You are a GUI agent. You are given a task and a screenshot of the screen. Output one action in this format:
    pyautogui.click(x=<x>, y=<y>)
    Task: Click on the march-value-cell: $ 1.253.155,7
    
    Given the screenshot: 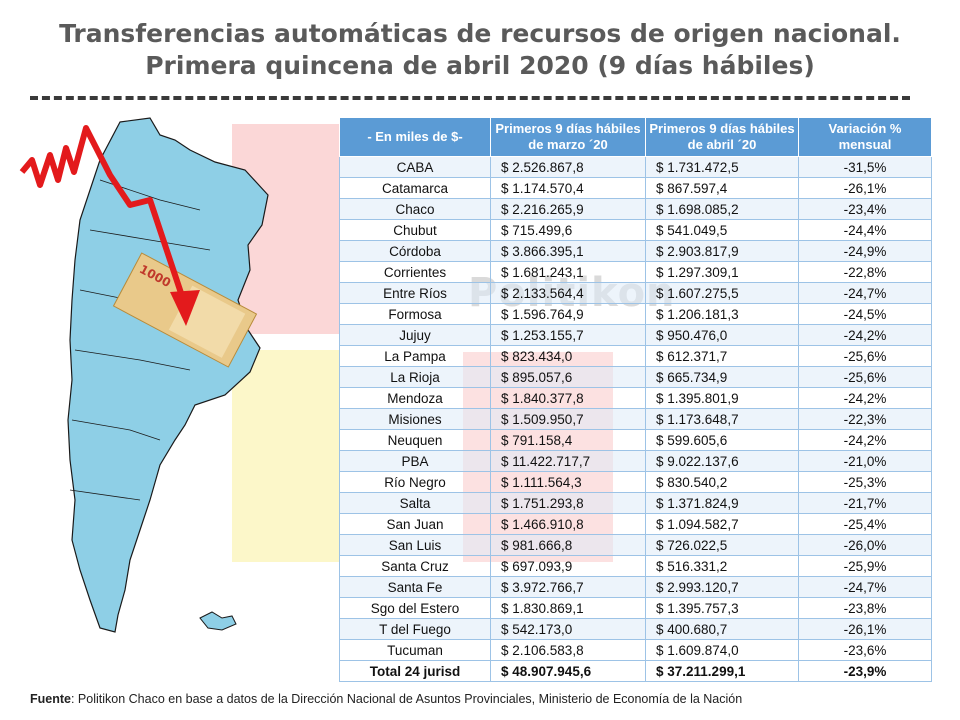 What is the action you would take?
    pyautogui.click(x=568, y=335)
    